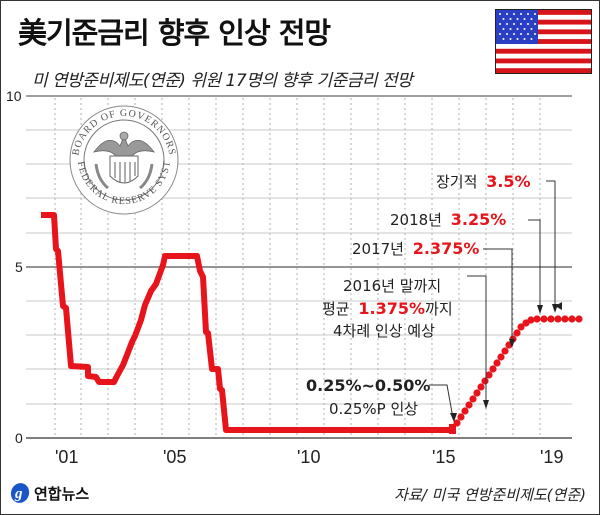 The width and height of the screenshot is (600, 515). Describe the element at coordinates (415, 248) in the screenshot. I see `annotation-2017: 2017년 2.375%` at that location.